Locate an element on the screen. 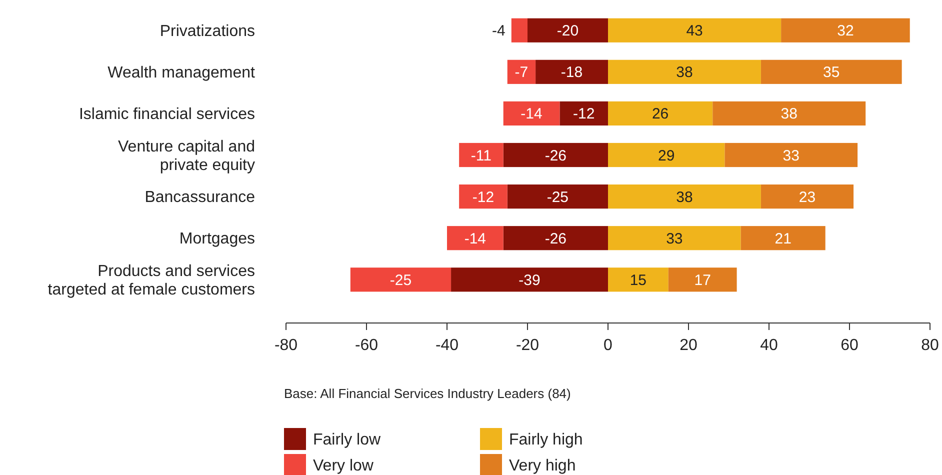 This screenshot has height=475, width=942. data-label: 35 is located at coordinates (831, 73).